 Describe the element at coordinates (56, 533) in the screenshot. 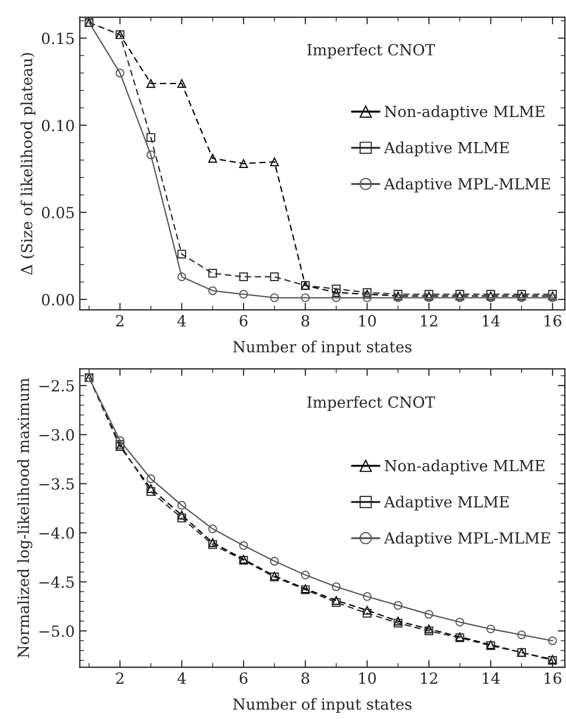

I see `y-tick-label: −4.0` at that location.